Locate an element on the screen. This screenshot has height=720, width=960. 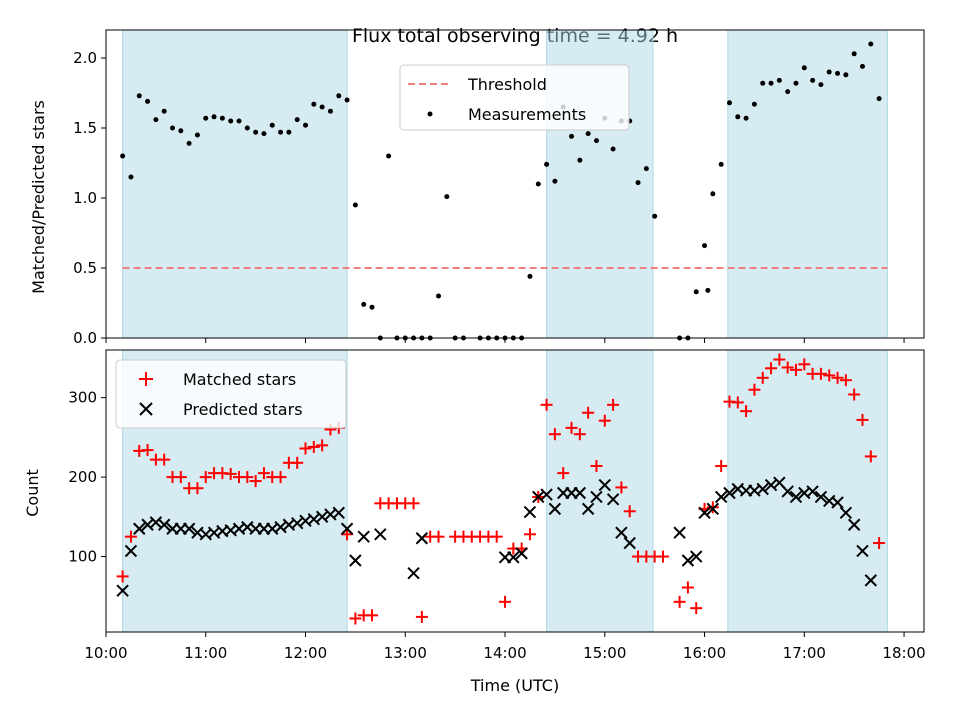
bottom-y-tick-label: 300 is located at coordinates (82, 398).